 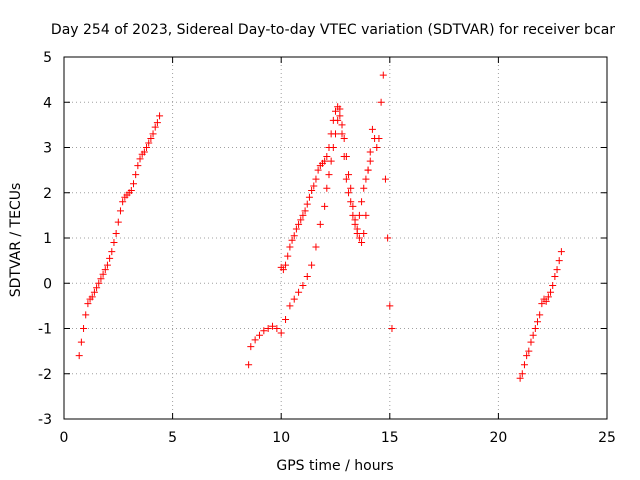 What do you see at coordinates (45, 330) in the screenshot?
I see `y-tick-label: -1` at bounding box center [45, 330].